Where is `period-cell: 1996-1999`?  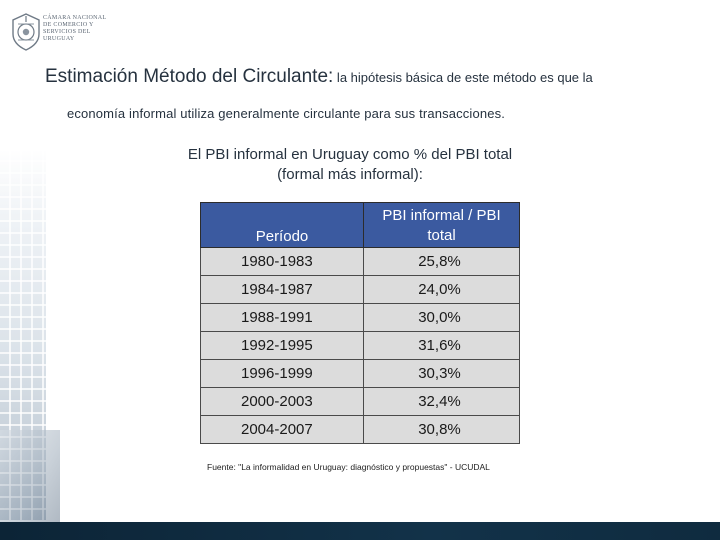
period-cell: 1996-1999 is located at coordinates (282, 373).